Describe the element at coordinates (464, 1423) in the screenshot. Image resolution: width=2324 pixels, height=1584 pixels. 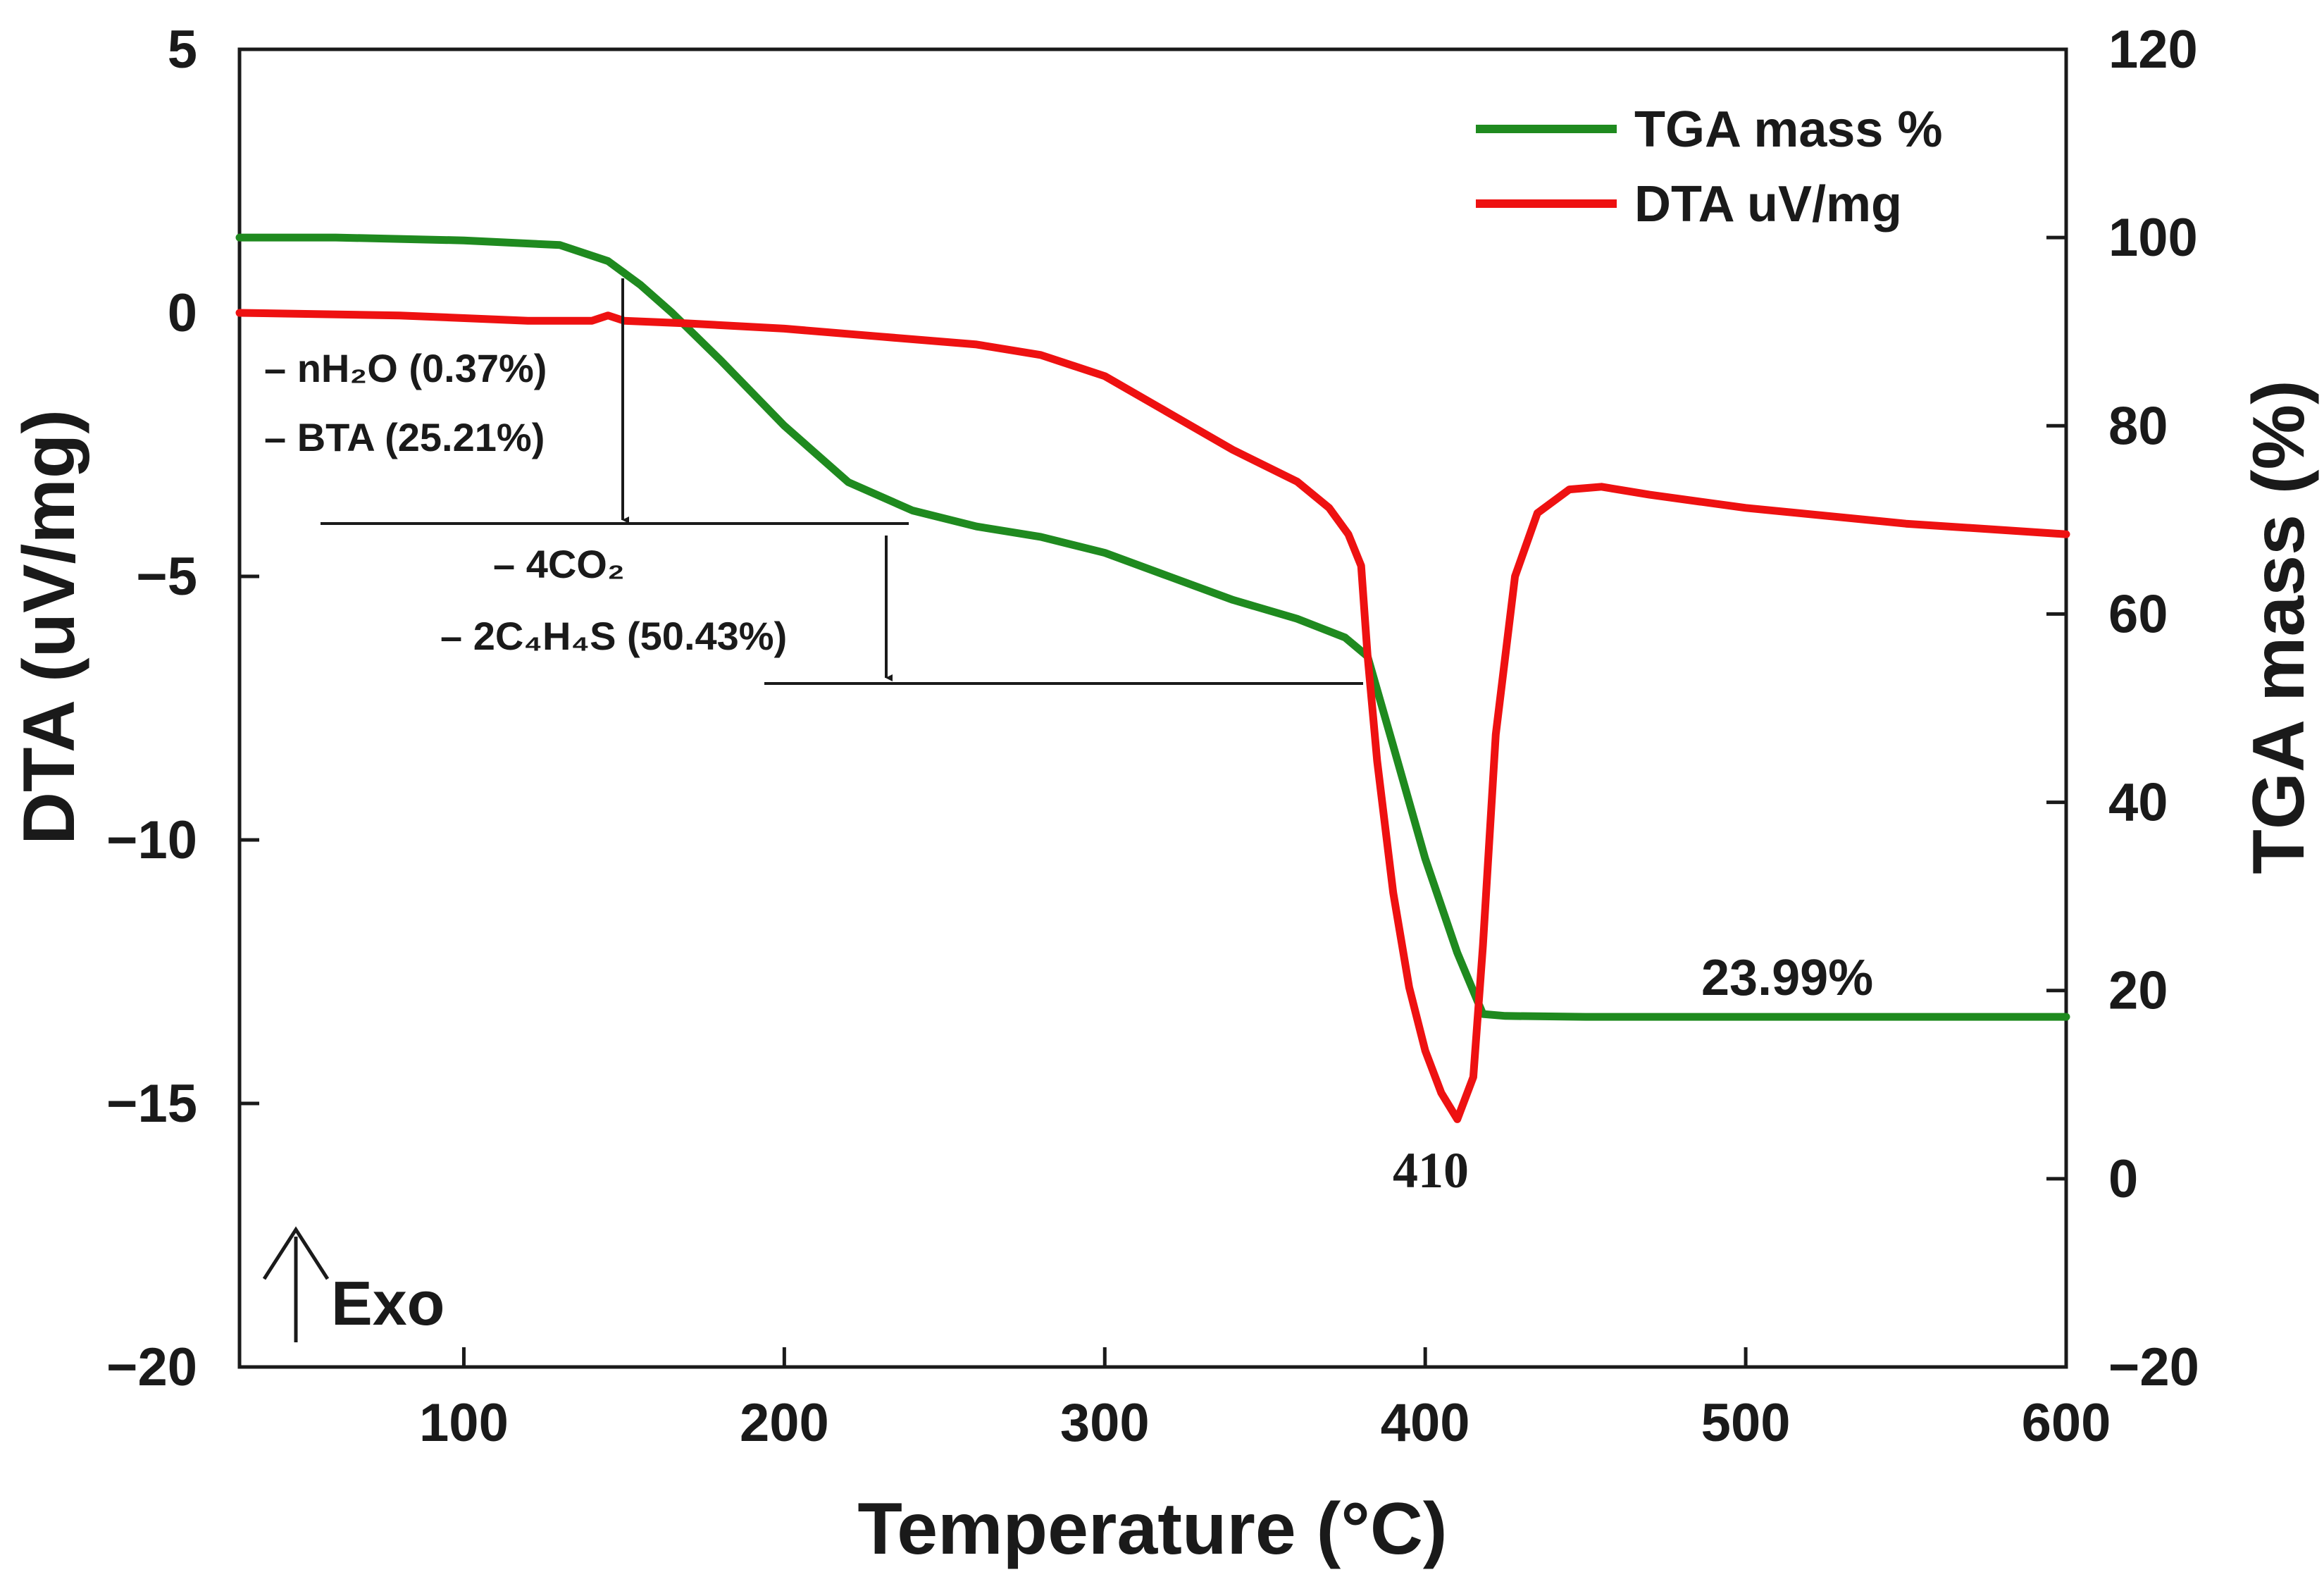
I see `x-tick-label: 100` at that location.